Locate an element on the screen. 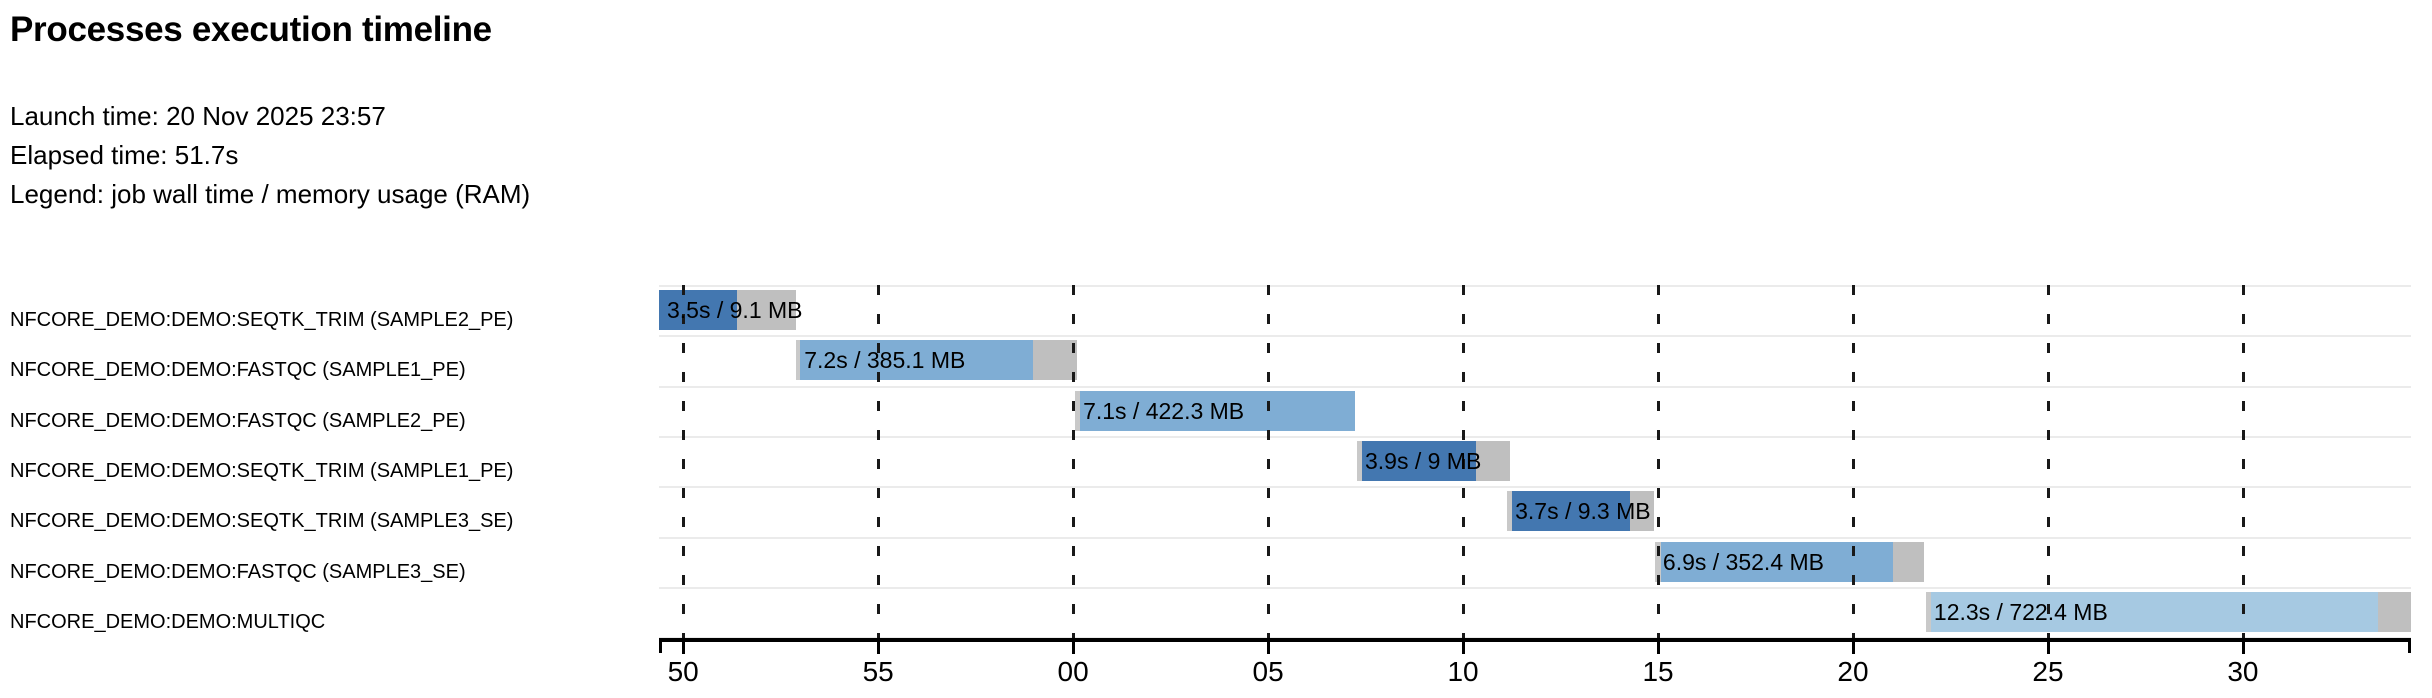  elapsed-time-text: Elapsed time: 51.7s is located at coordinates (124, 155).